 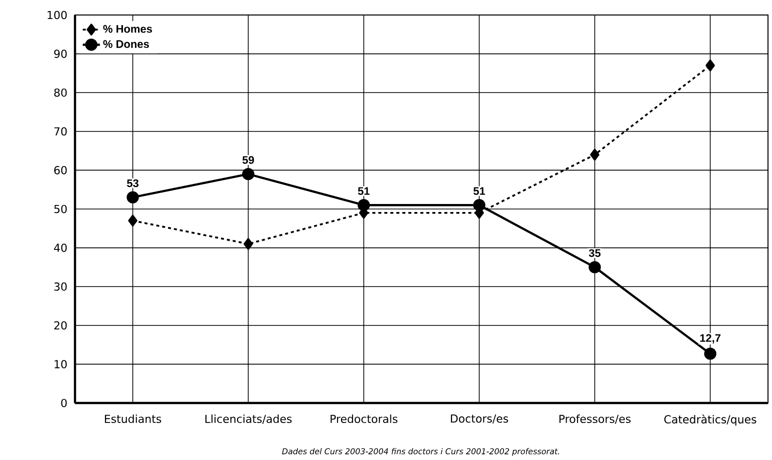 What do you see at coordinates (60, 54) in the screenshot?
I see `y-tick-label: 90` at bounding box center [60, 54].